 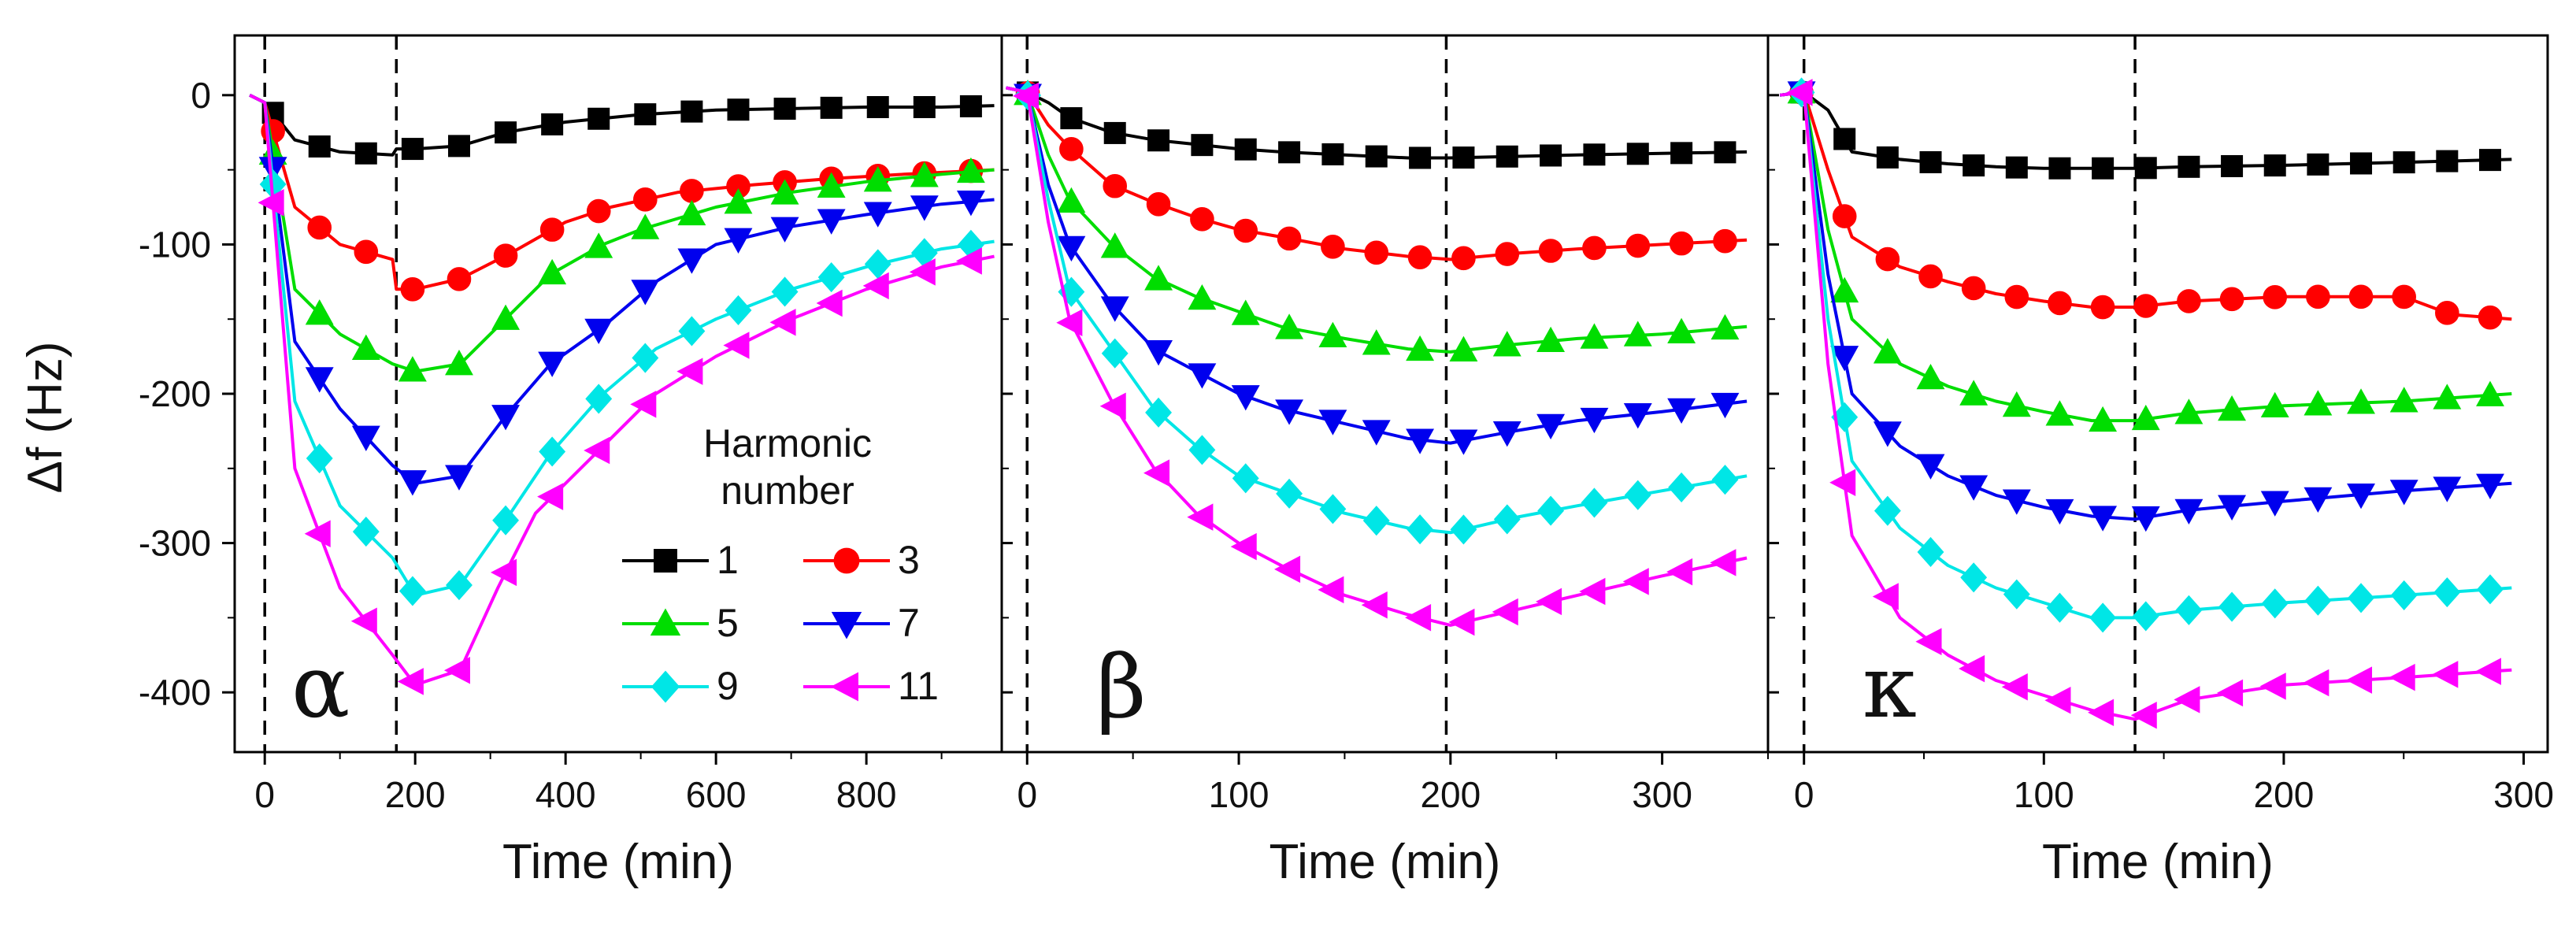 What do you see at coordinates (2523, 794) in the screenshot?
I see `x-tick-label: 300` at bounding box center [2523, 794].